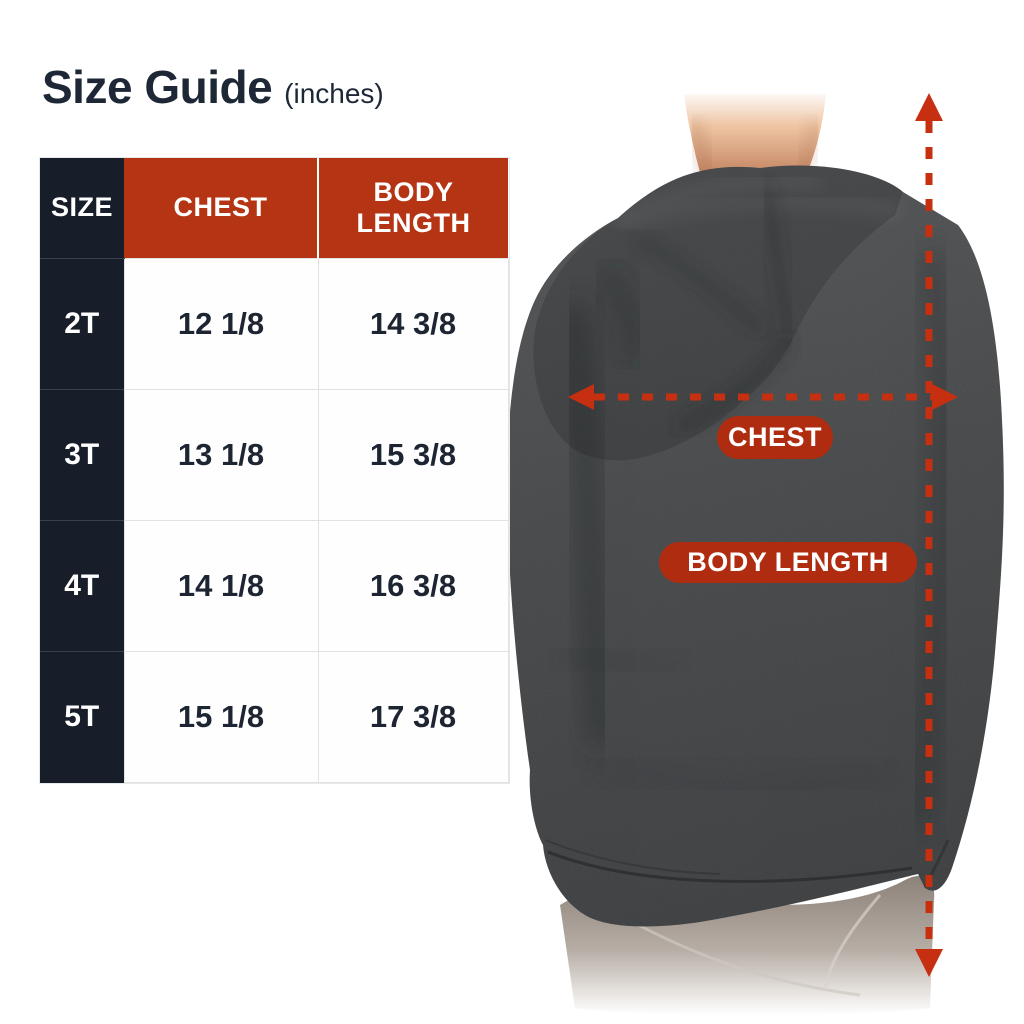  I want to click on hood-drape, so click(718, 313).